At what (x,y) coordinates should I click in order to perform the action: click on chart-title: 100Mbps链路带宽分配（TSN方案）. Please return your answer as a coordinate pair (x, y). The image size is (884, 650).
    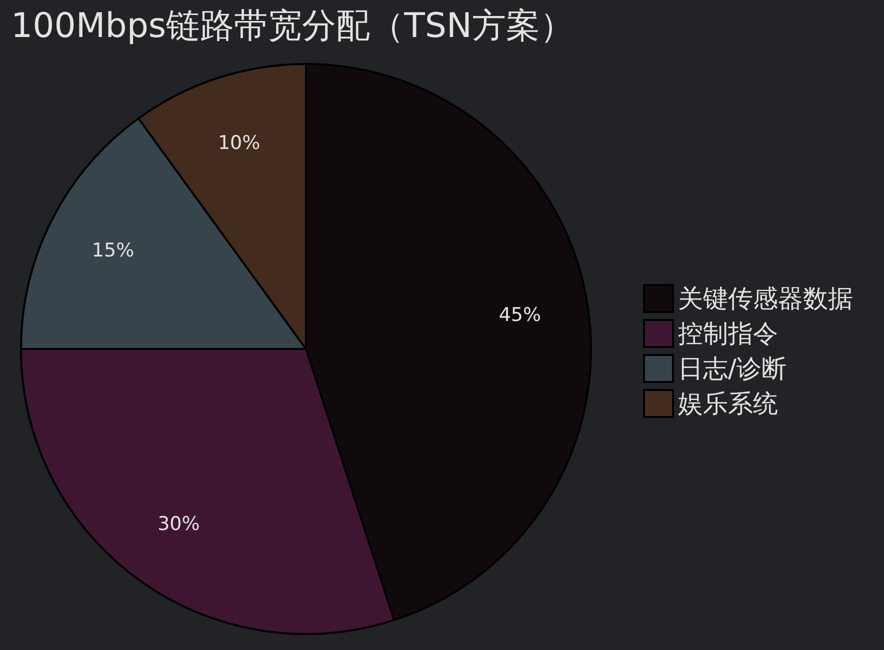
    Looking at the image, I should click on (292, 26).